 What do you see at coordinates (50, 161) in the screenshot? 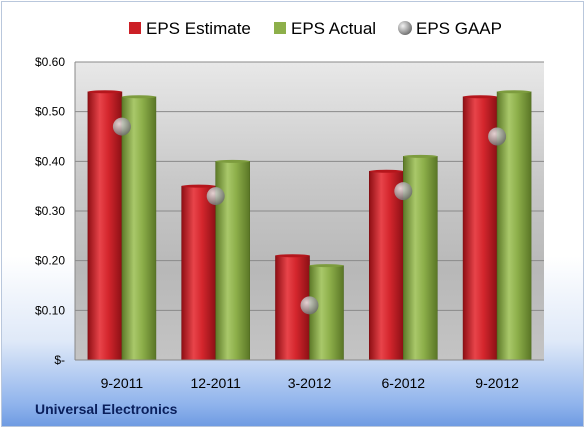
I see `y-tick-label: $0.40` at bounding box center [50, 161].